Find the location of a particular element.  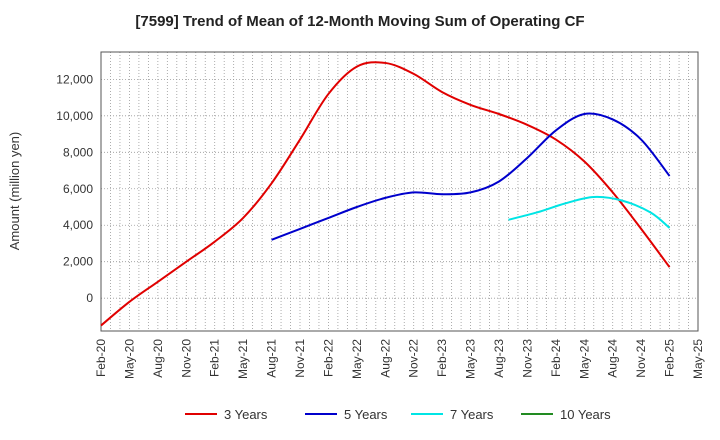

x-tick-label: Aug-21 is located at coordinates (272, 358).